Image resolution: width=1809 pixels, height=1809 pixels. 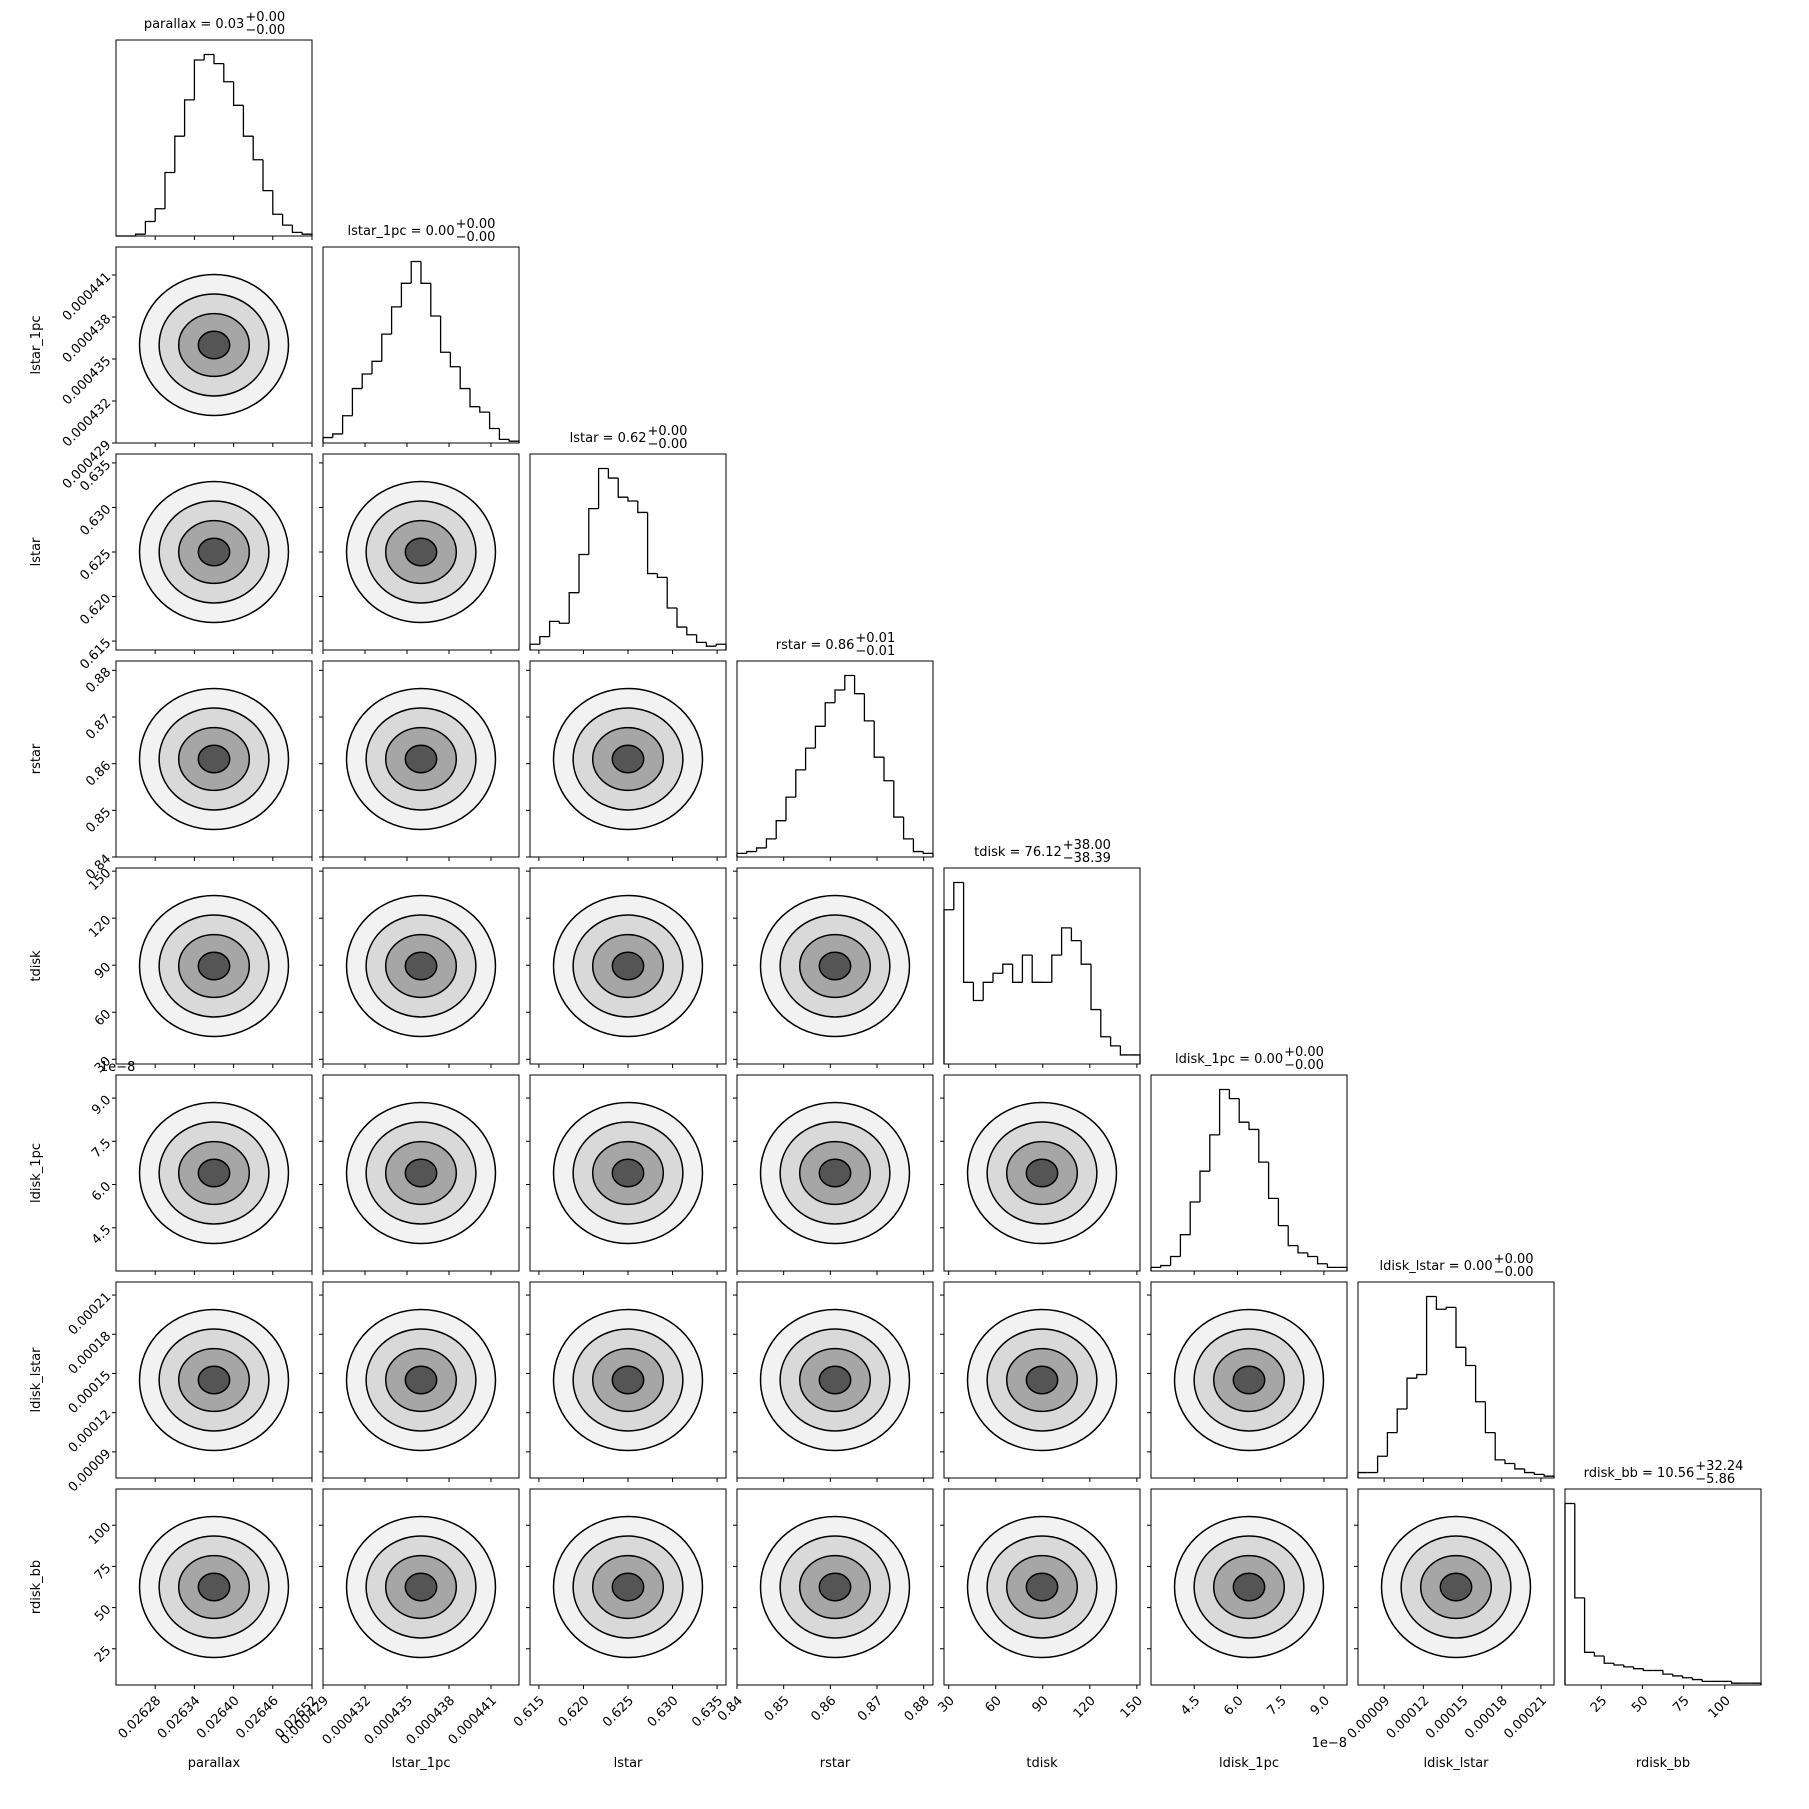 What do you see at coordinates (103, 1018) in the screenshot?
I see `y-tick-label: 60` at bounding box center [103, 1018].